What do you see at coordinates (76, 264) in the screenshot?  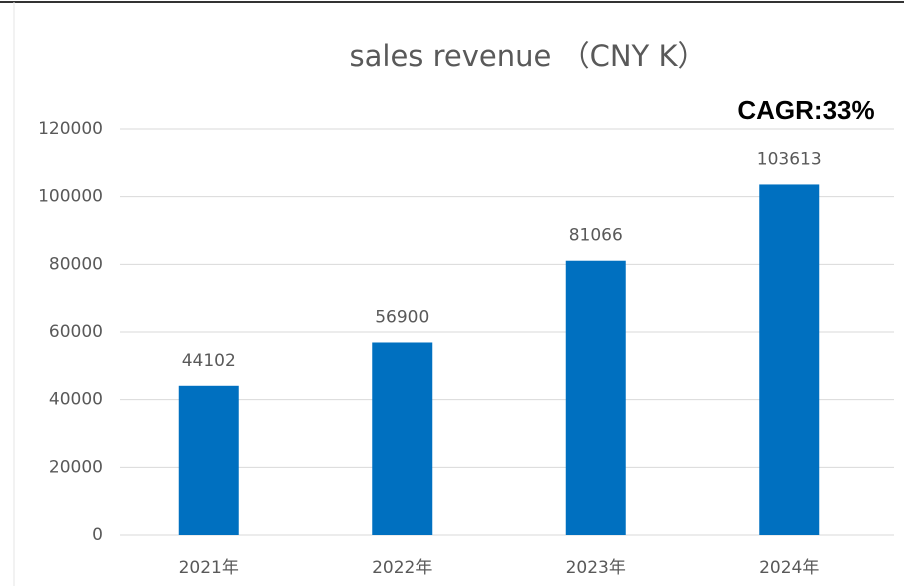 I see `y-tick-label: 80000` at bounding box center [76, 264].